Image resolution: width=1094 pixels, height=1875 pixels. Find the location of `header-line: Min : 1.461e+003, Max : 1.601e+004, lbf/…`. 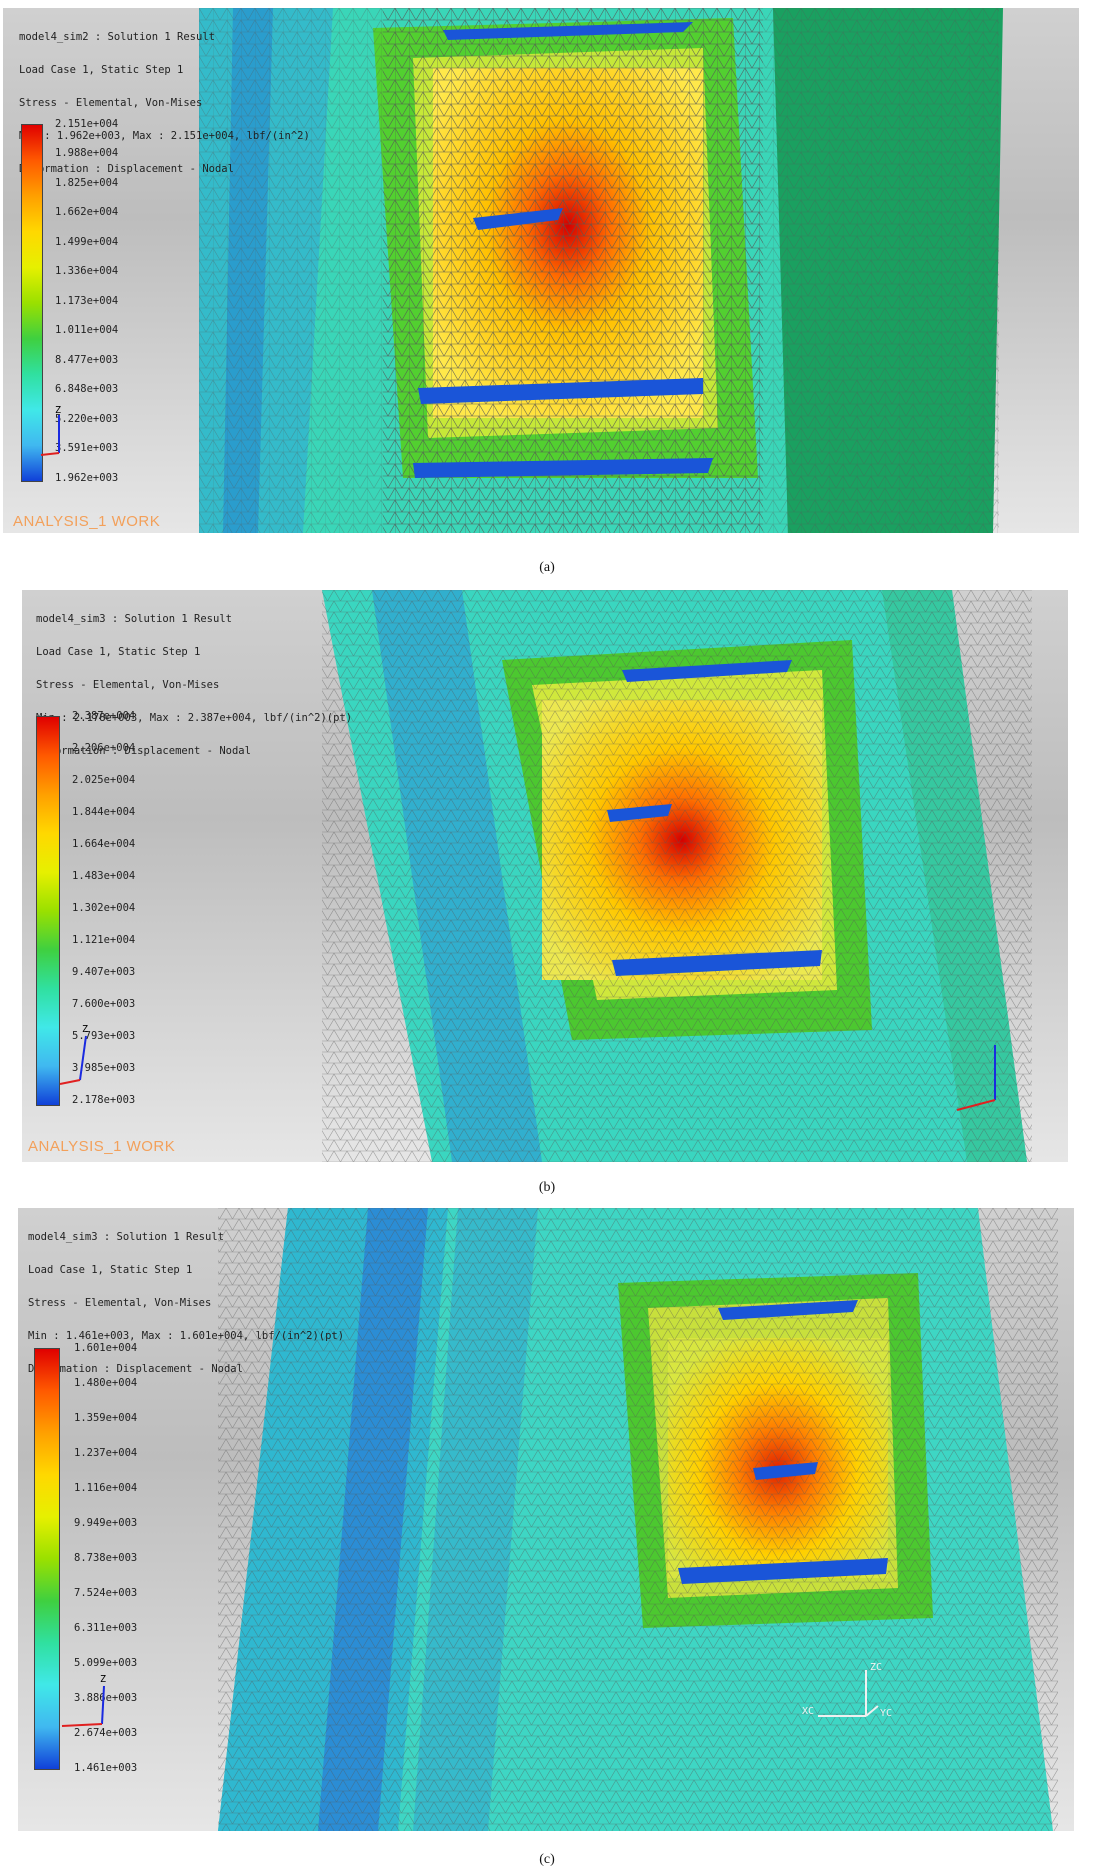

header-line: Min : 1.461e+003, Max : 1.601e+004, lbf/… is located at coordinates (186, 1336).